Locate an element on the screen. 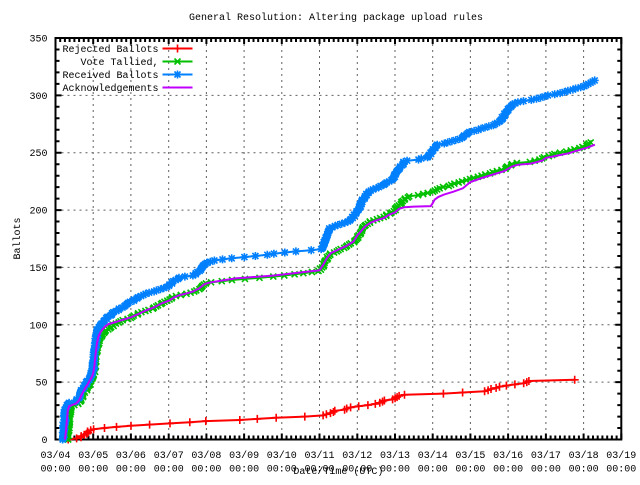  svg-text: Received Ballots is located at coordinates (110, 76).